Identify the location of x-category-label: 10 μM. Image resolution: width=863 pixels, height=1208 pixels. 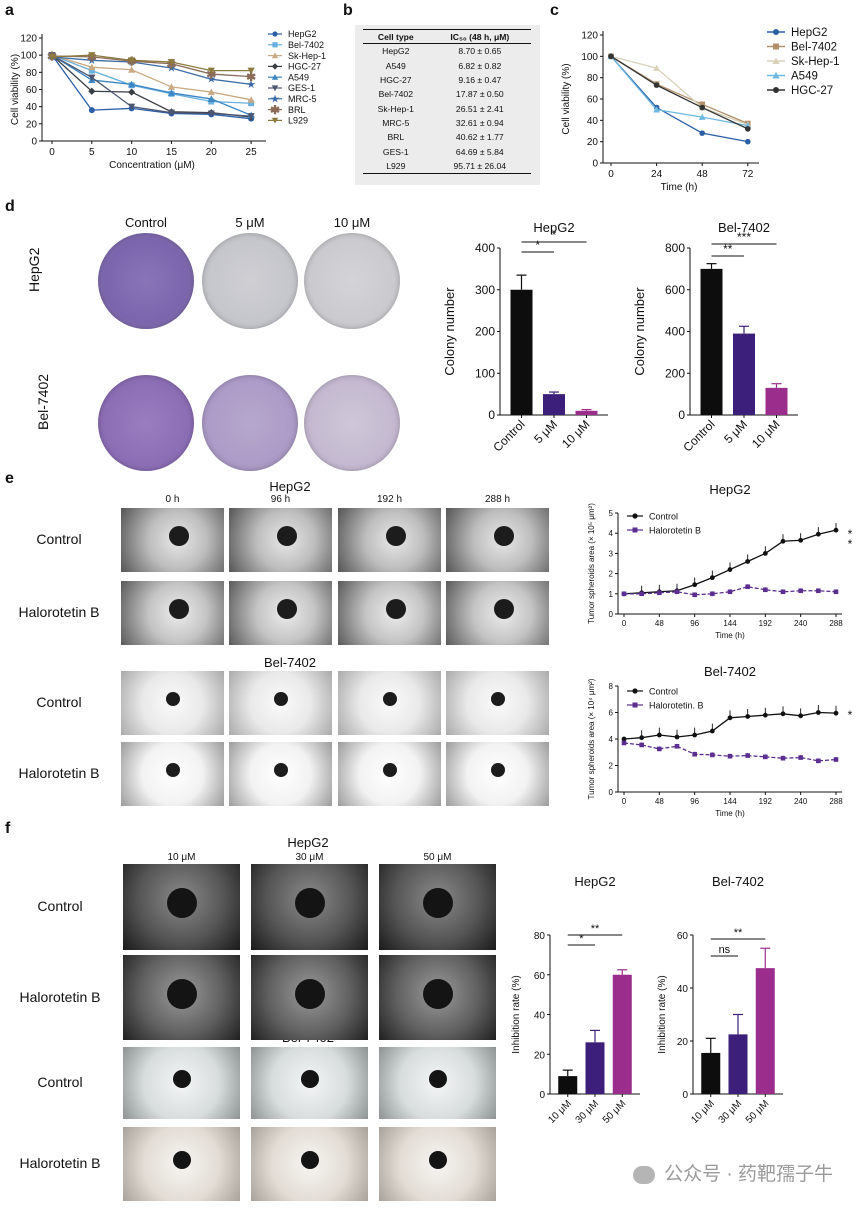
(703, 1112).